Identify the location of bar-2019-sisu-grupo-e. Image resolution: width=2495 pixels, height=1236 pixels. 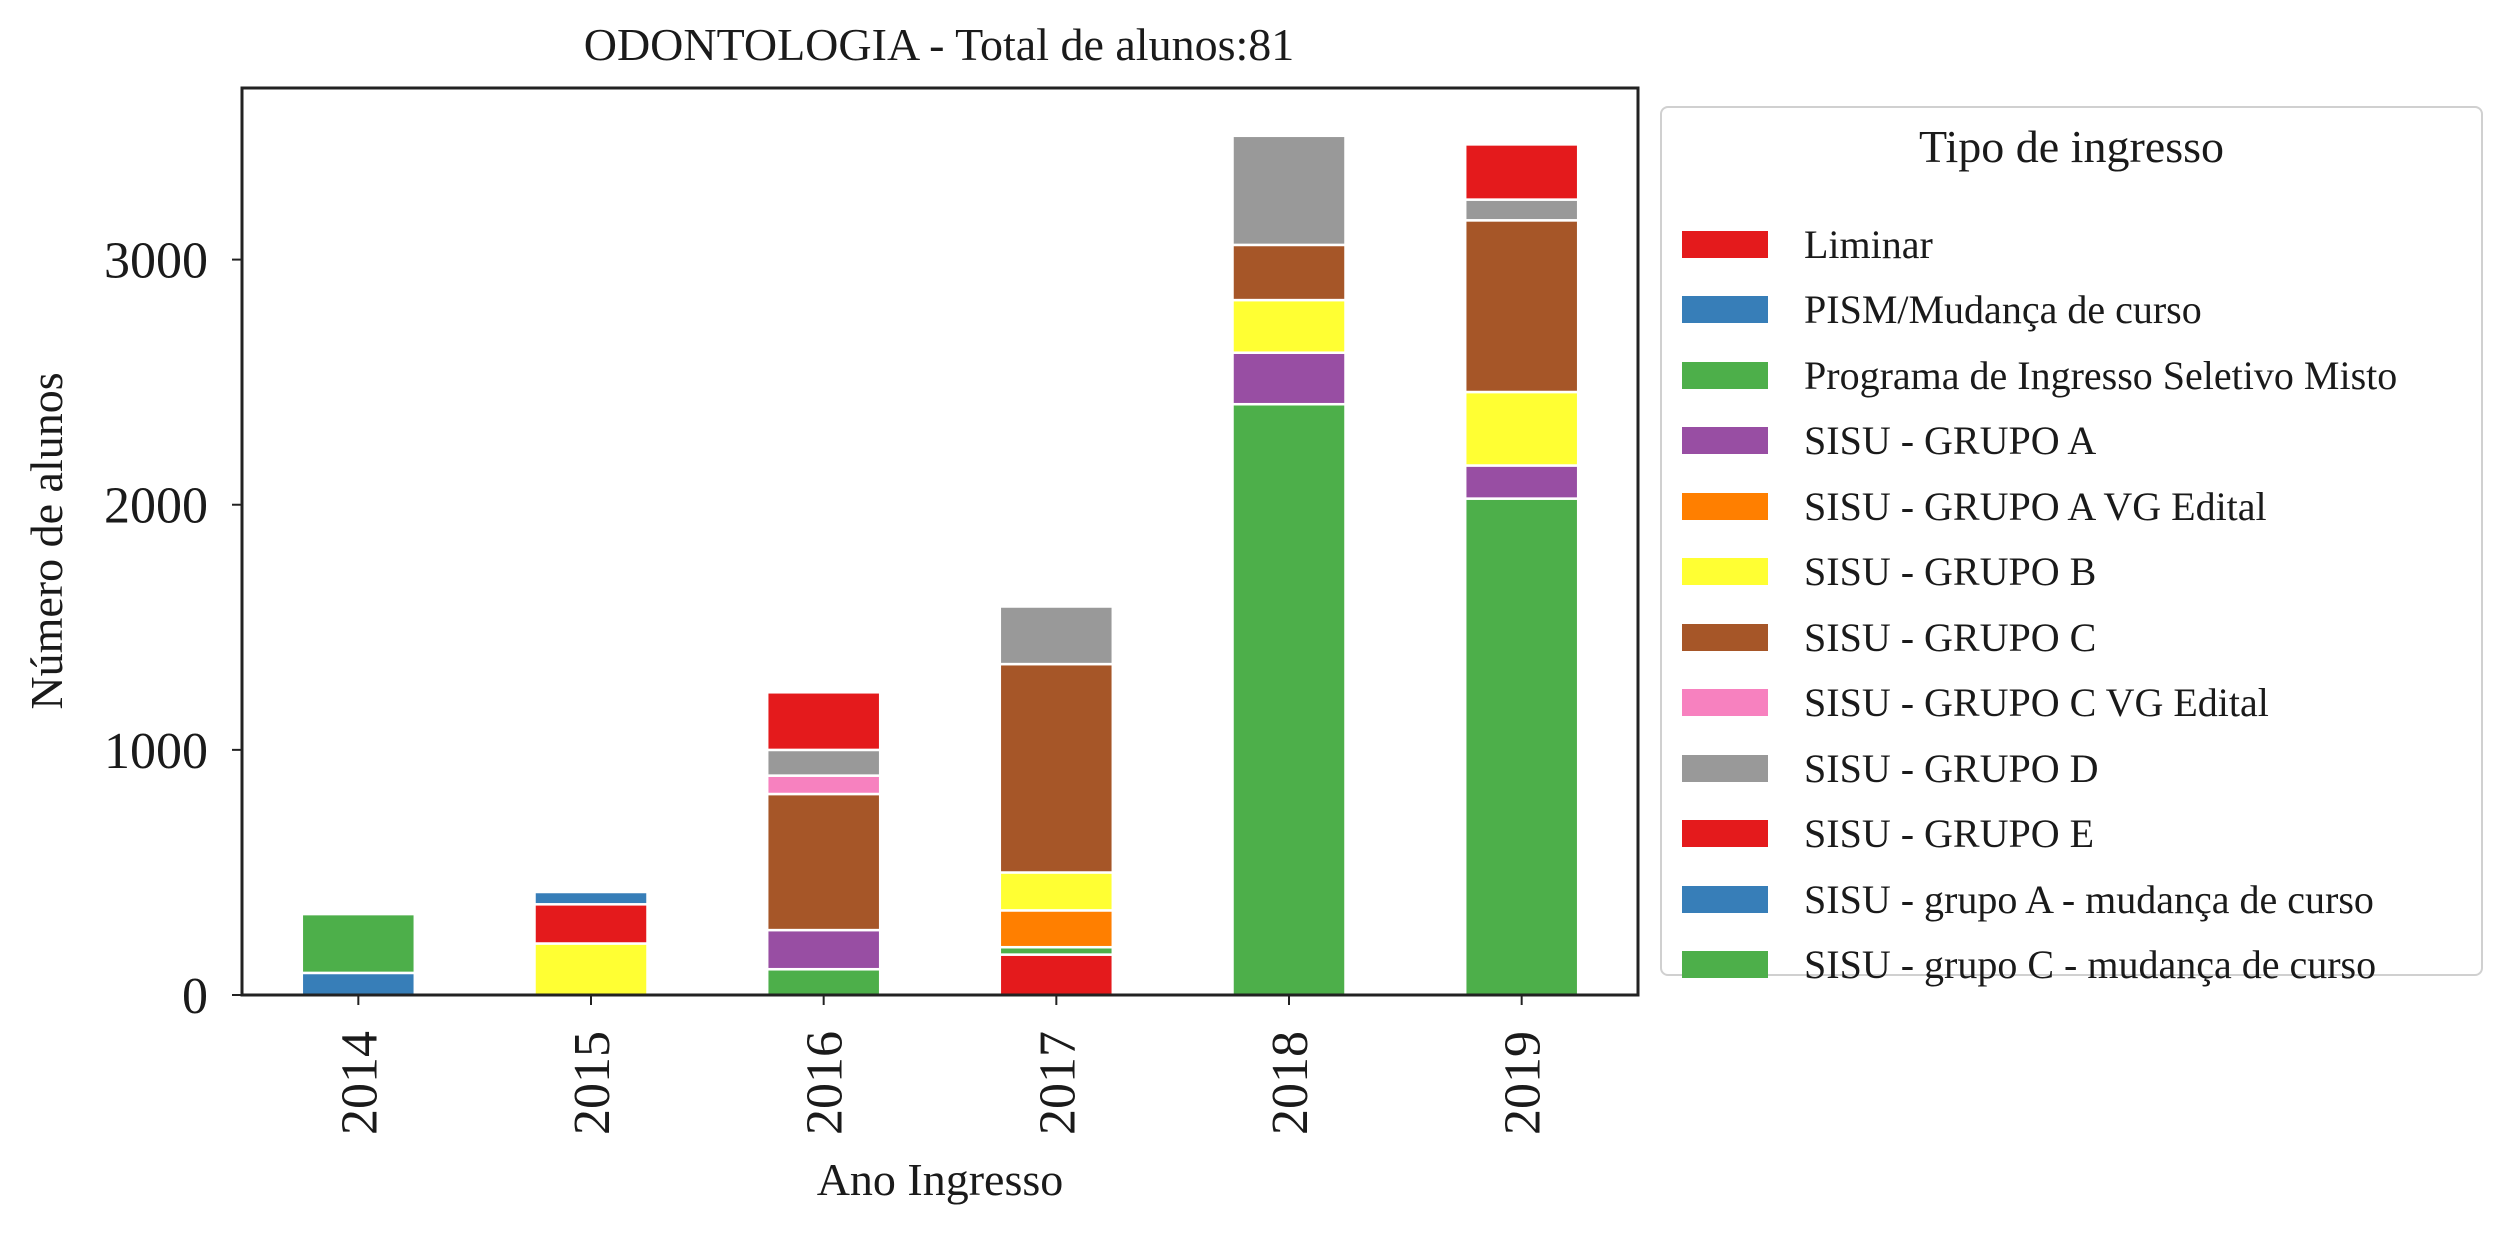
(1521, 172).